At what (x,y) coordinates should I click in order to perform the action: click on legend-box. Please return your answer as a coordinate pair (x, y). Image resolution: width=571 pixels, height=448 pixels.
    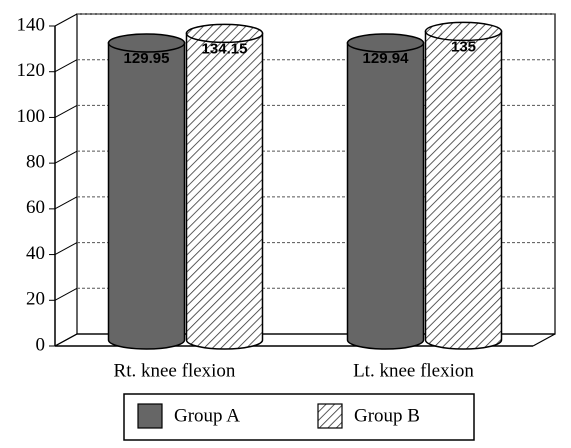
    Looking at the image, I should click on (299, 417).